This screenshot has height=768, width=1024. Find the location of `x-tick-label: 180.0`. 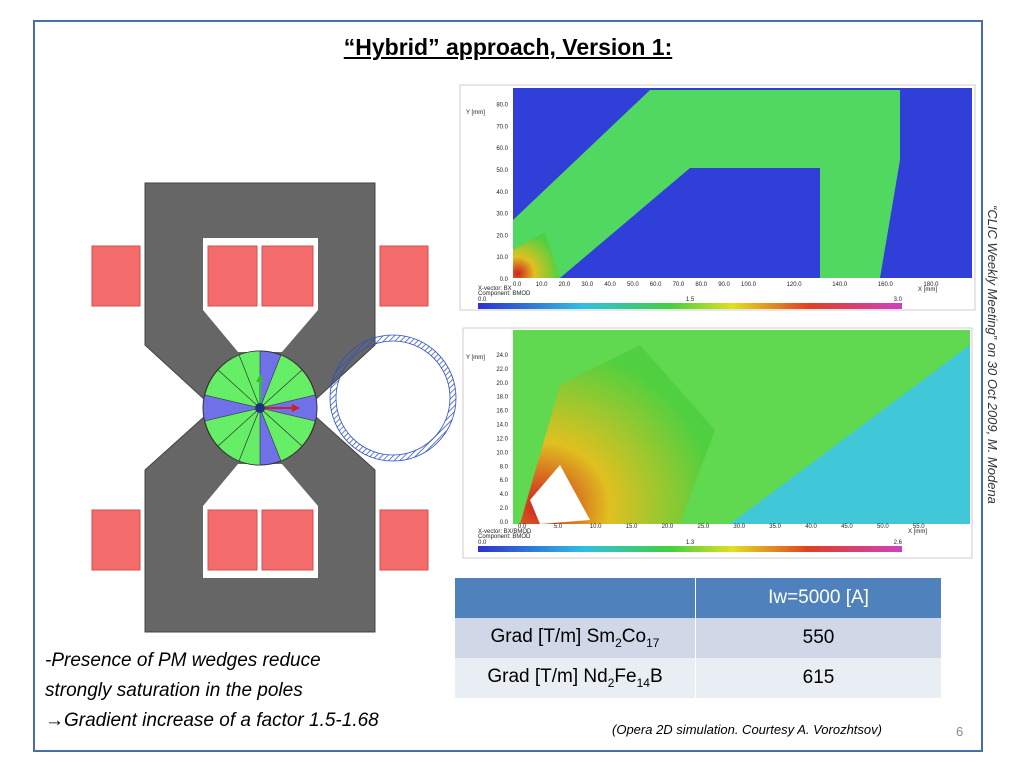

x-tick-label: 180.0 is located at coordinates (931, 285).